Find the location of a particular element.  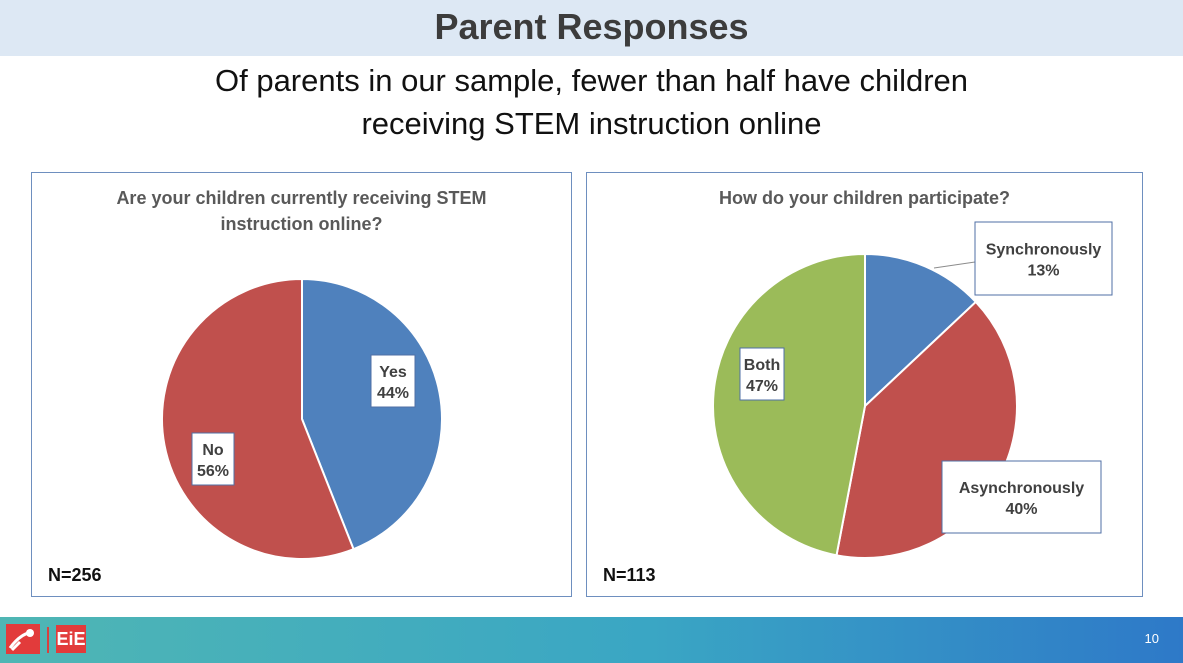

museum-logo-icon is located at coordinates (23, 639).